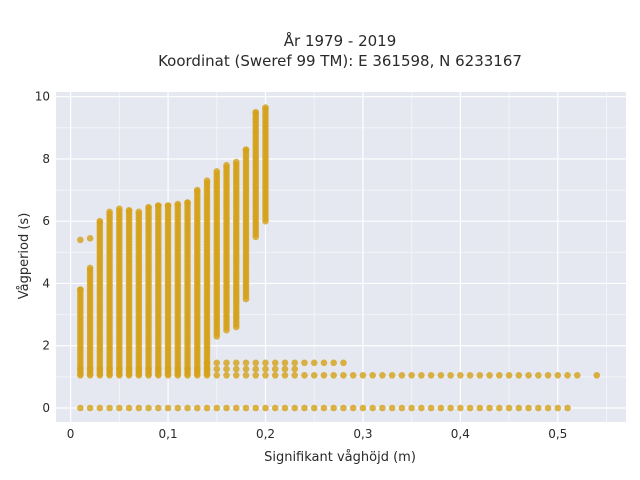 The image size is (640, 480). Describe the element at coordinates (340, 40) in the screenshot. I see `chart-title: År 1979 - 2019` at that location.